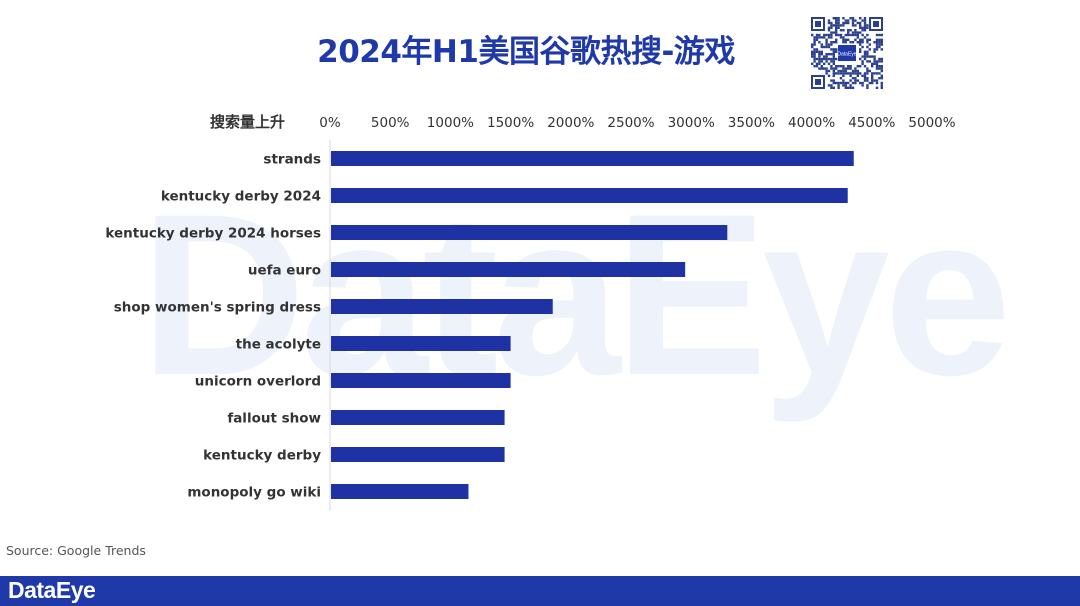 This screenshot has width=1080, height=606. I want to click on x-tick-label: 4000%, so click(811, 123).